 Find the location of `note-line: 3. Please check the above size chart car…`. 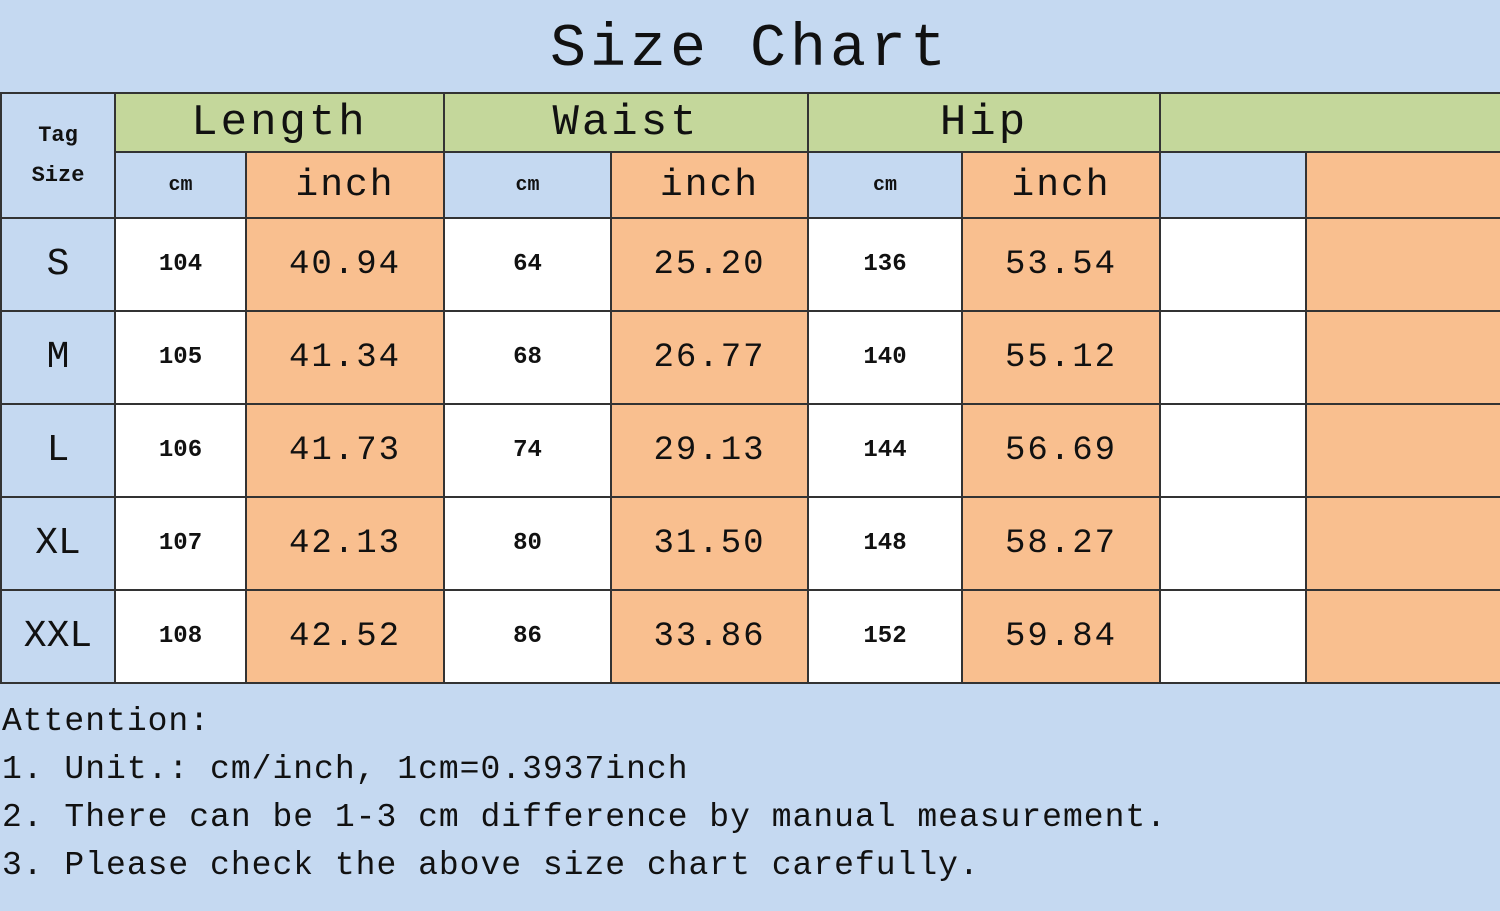

note-line: 3. Please check the above size chart car… is located at coordinates (491, 865).